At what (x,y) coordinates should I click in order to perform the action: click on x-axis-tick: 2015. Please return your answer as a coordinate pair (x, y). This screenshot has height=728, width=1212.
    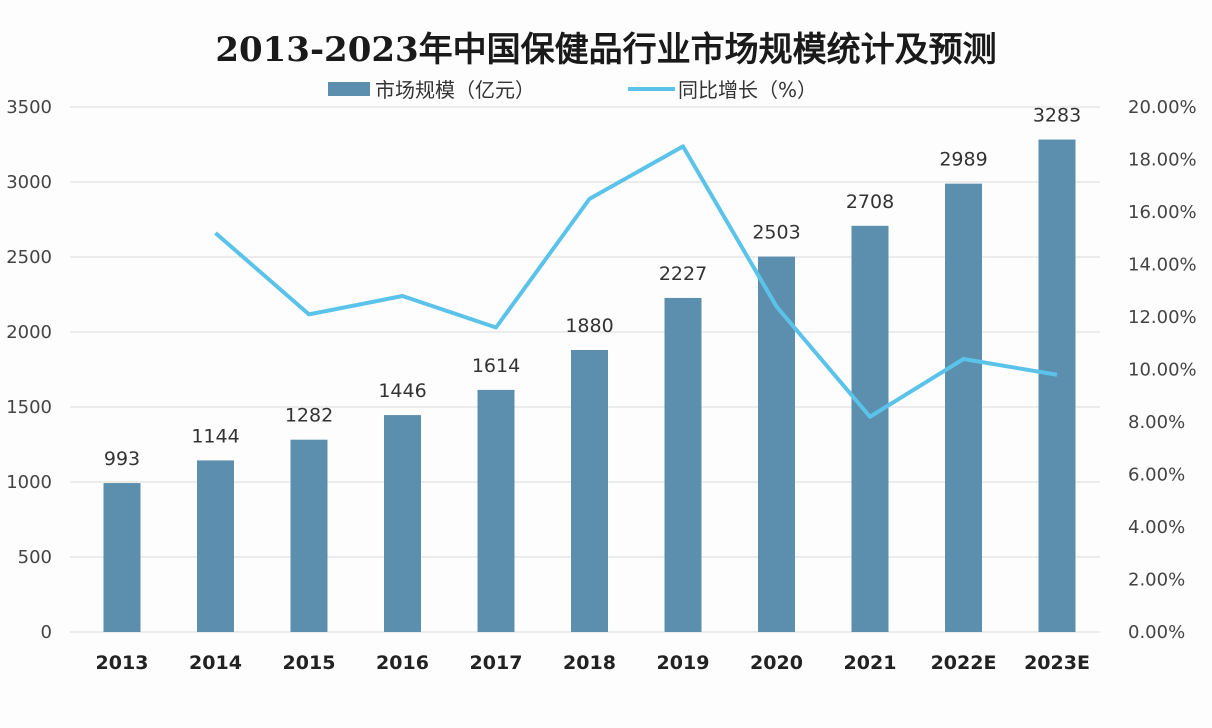
    Looking at the image, I should click on (309, 663).